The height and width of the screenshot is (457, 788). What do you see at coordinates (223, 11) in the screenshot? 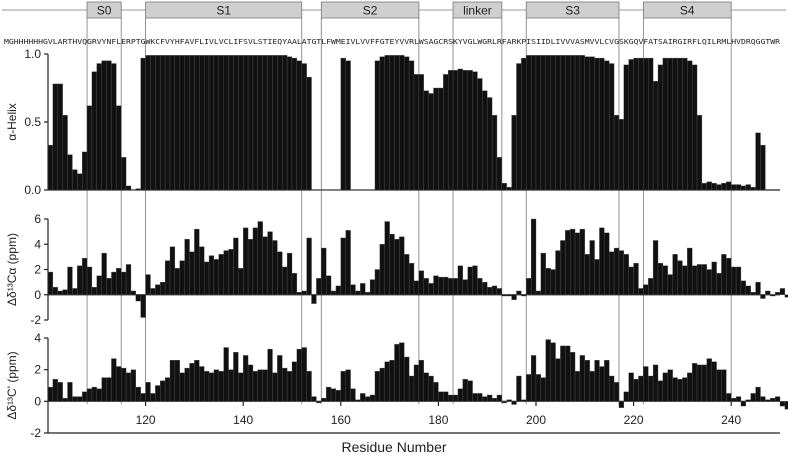
I see `segment-label: S1` at bounding box center [223, 11].